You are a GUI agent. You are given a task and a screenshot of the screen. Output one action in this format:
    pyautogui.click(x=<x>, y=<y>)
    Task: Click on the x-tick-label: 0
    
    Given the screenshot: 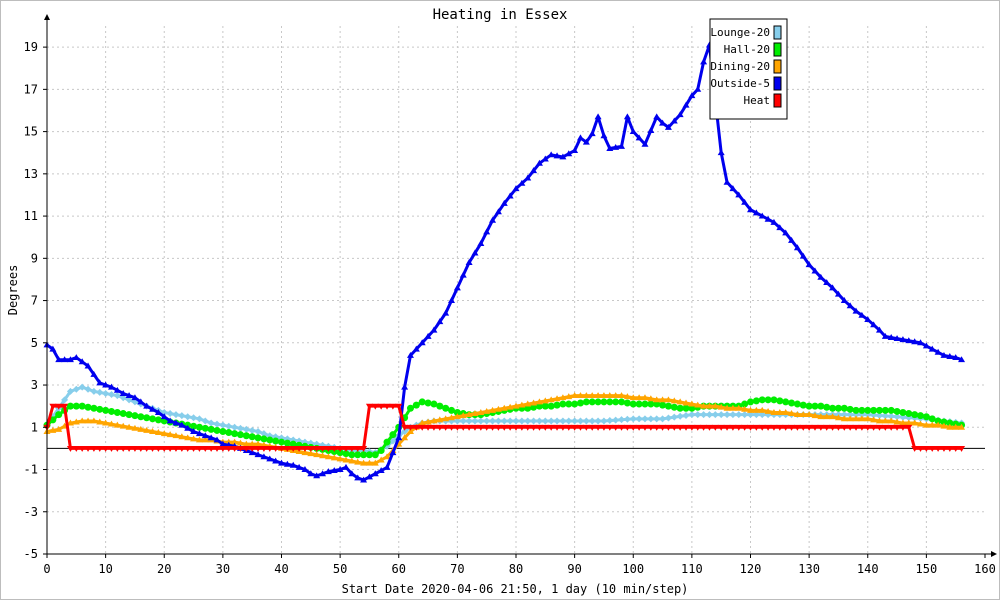 What is the action you would take?
    pyautogui.click(x=46, y=569)
    